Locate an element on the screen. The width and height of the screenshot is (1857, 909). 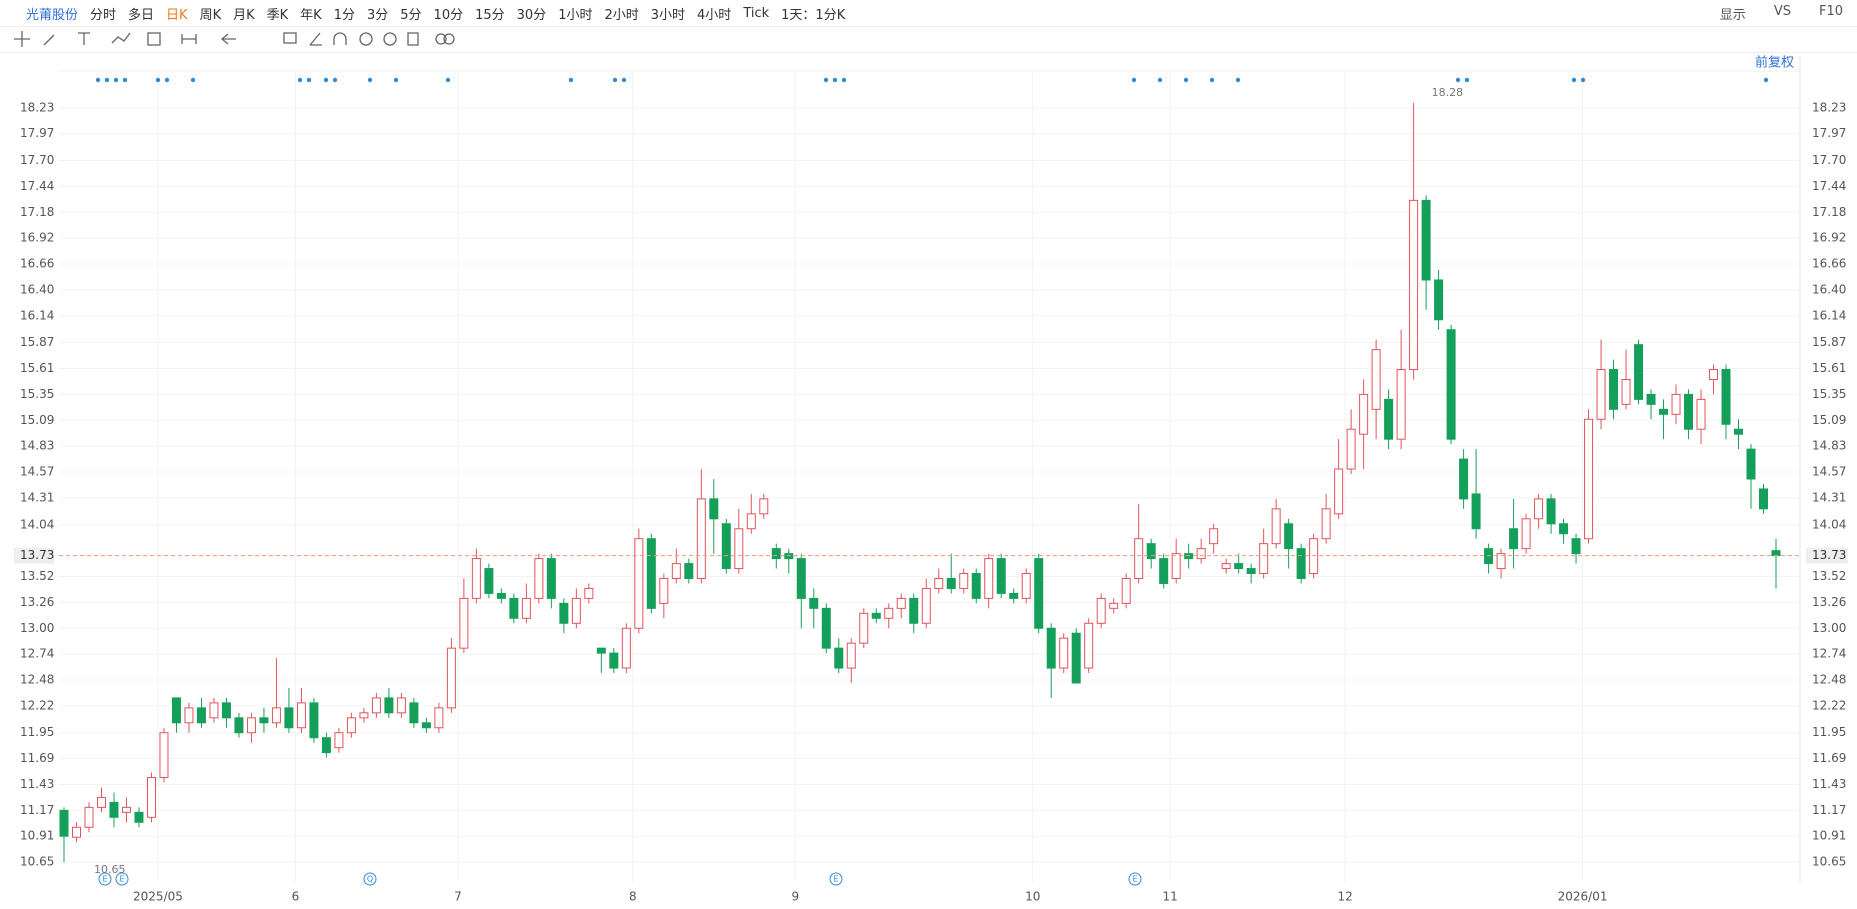
toolbar-button: 显示 is located at coordinates (1732, 15).